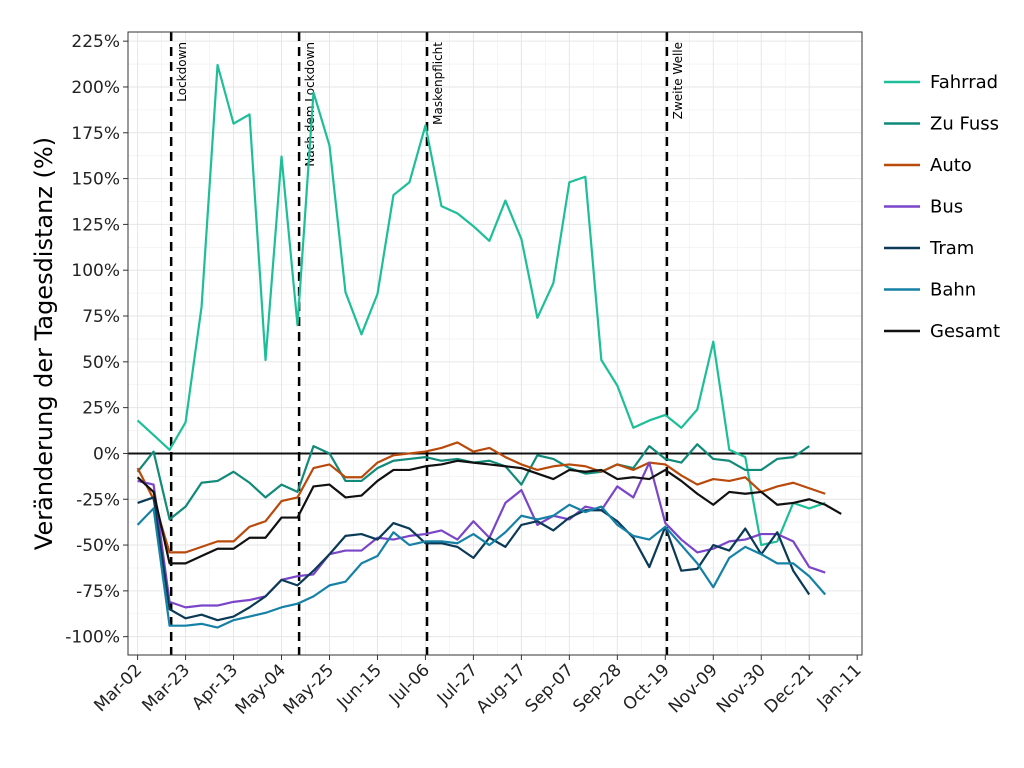 This screenshot has height=768, width=1024. Describe the element at coordinates (409, 684) in the screenshot. I see `x-tick-label: Jul-06` at that location.